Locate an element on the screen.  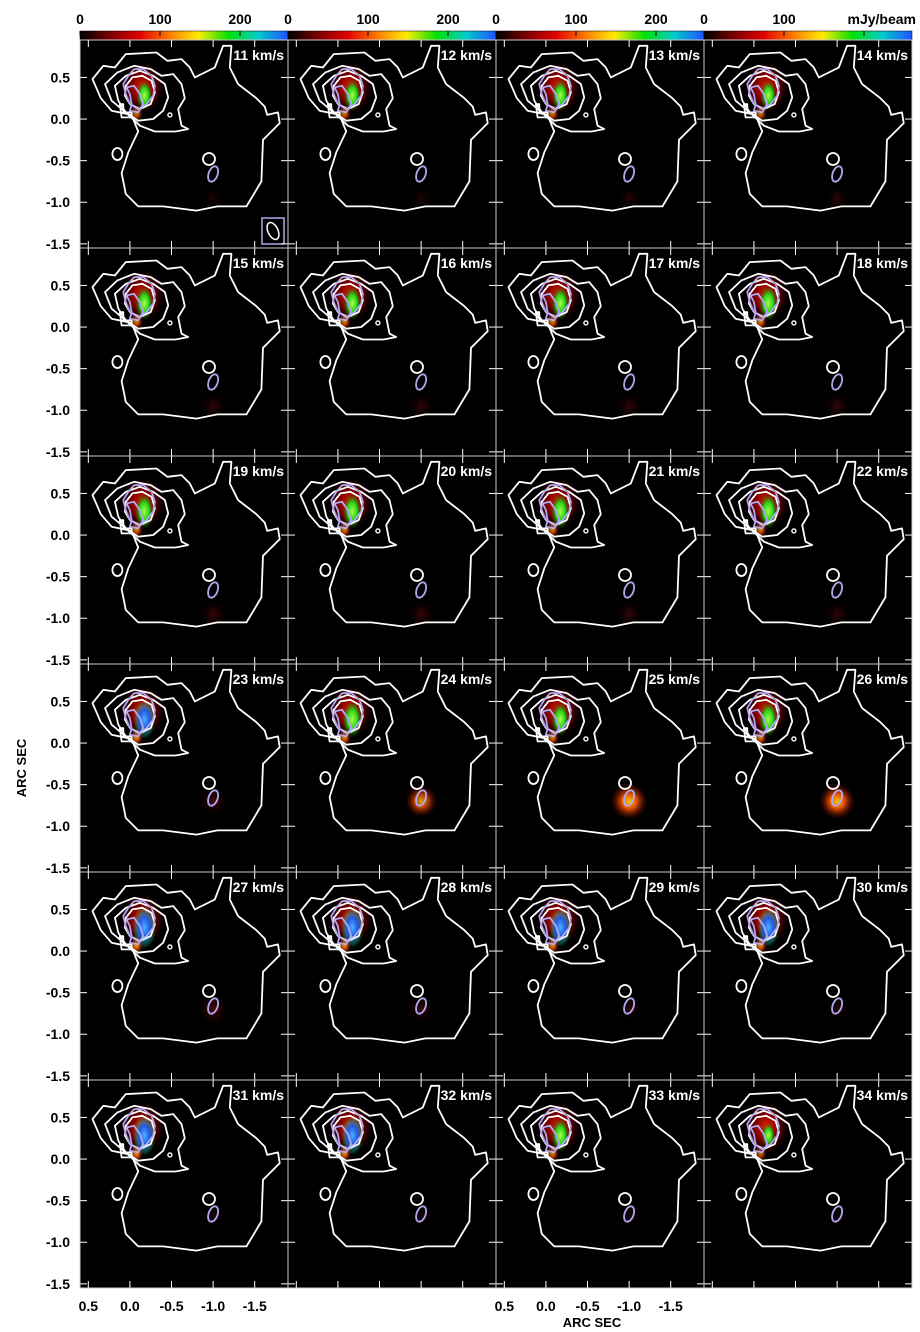
y-axis-label: ARC SEC is located at coordinates (21, 767).